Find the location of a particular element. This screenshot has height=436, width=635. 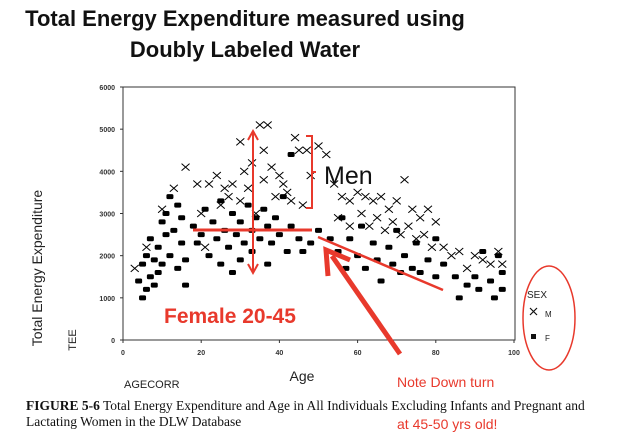

legend-marker-x is located at coordinates (533, 311).